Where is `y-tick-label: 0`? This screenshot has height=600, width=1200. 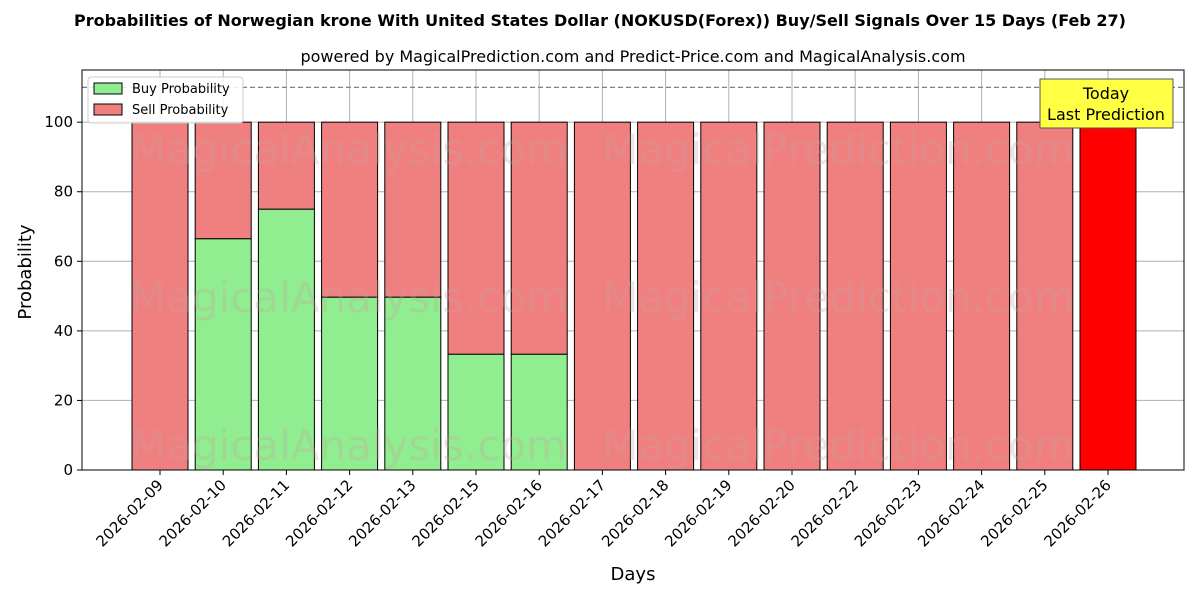
y-tick-label: 0 is located at coordinates (68, 470).